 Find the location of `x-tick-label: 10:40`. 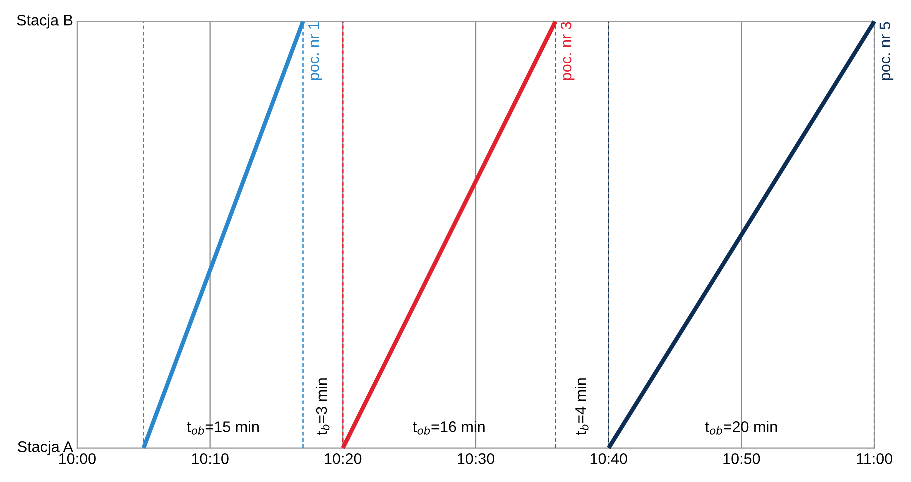

x-tick-label: 10:40 is located at coordinates (609, 459).